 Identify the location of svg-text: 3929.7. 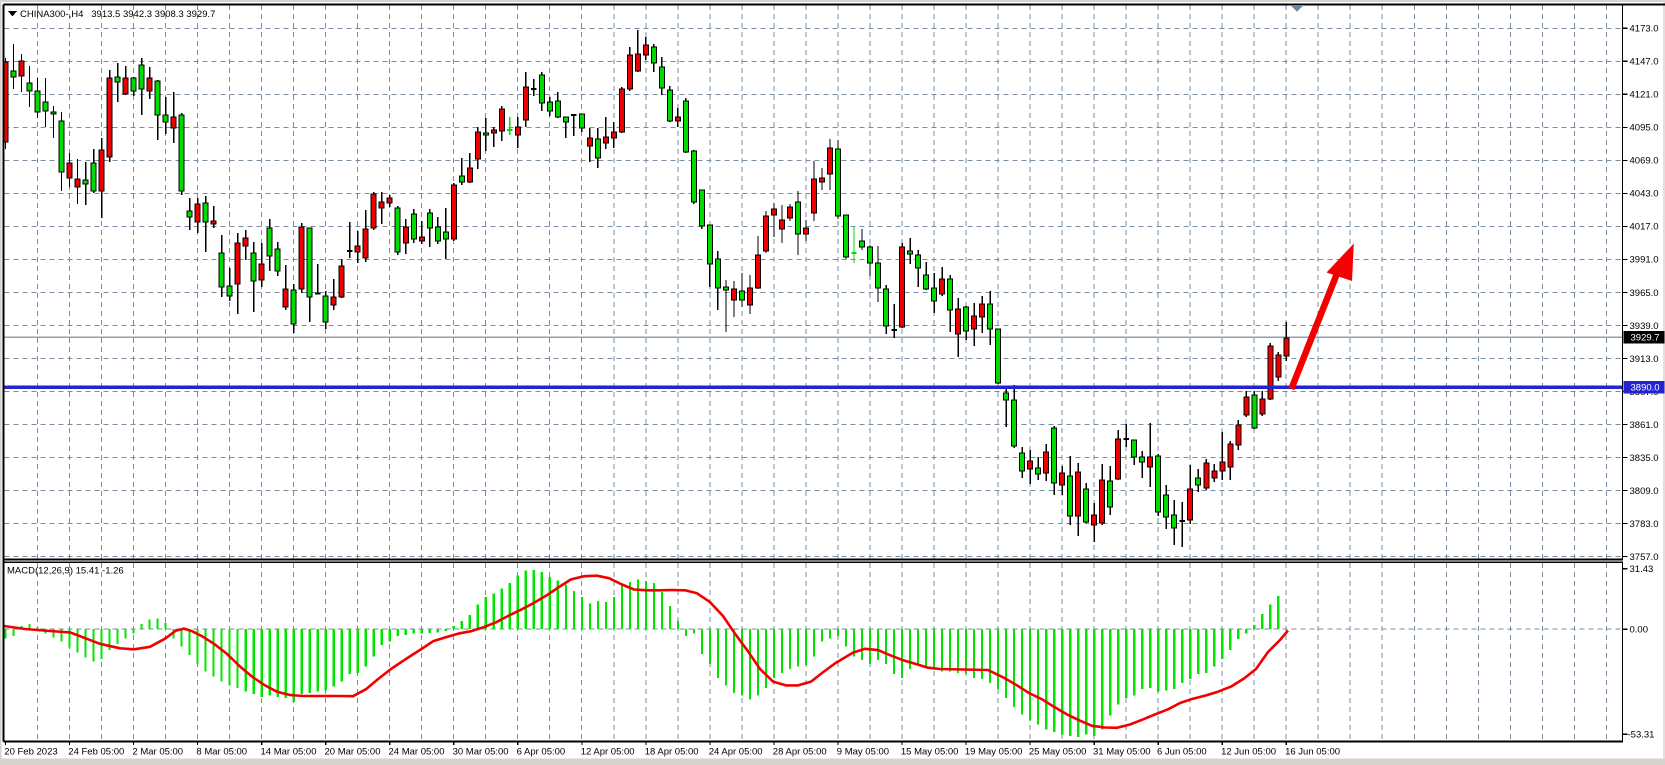
(1645, 337).